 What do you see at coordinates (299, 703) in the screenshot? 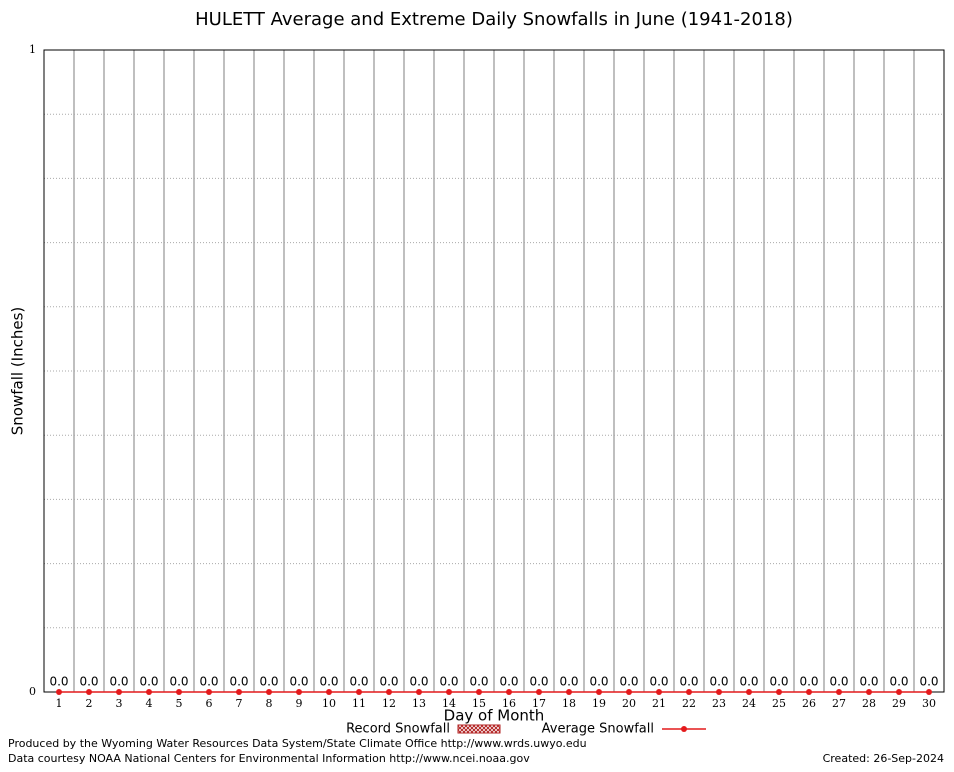
I see `x-tick-label: 9` at bounding box center [299, 703].